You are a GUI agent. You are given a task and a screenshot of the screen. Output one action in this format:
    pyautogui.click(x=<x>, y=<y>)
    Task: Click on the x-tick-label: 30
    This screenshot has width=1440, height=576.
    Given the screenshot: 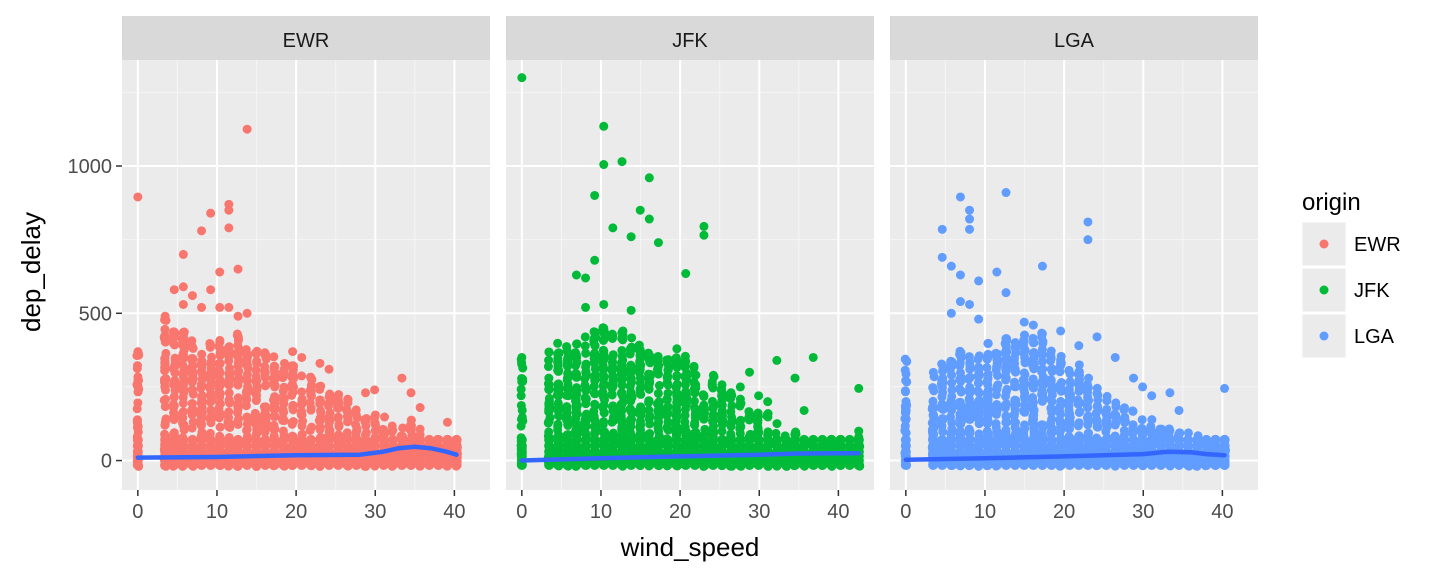 What is the action you would take?
    pyautogui.click(x=375, y=512)
    